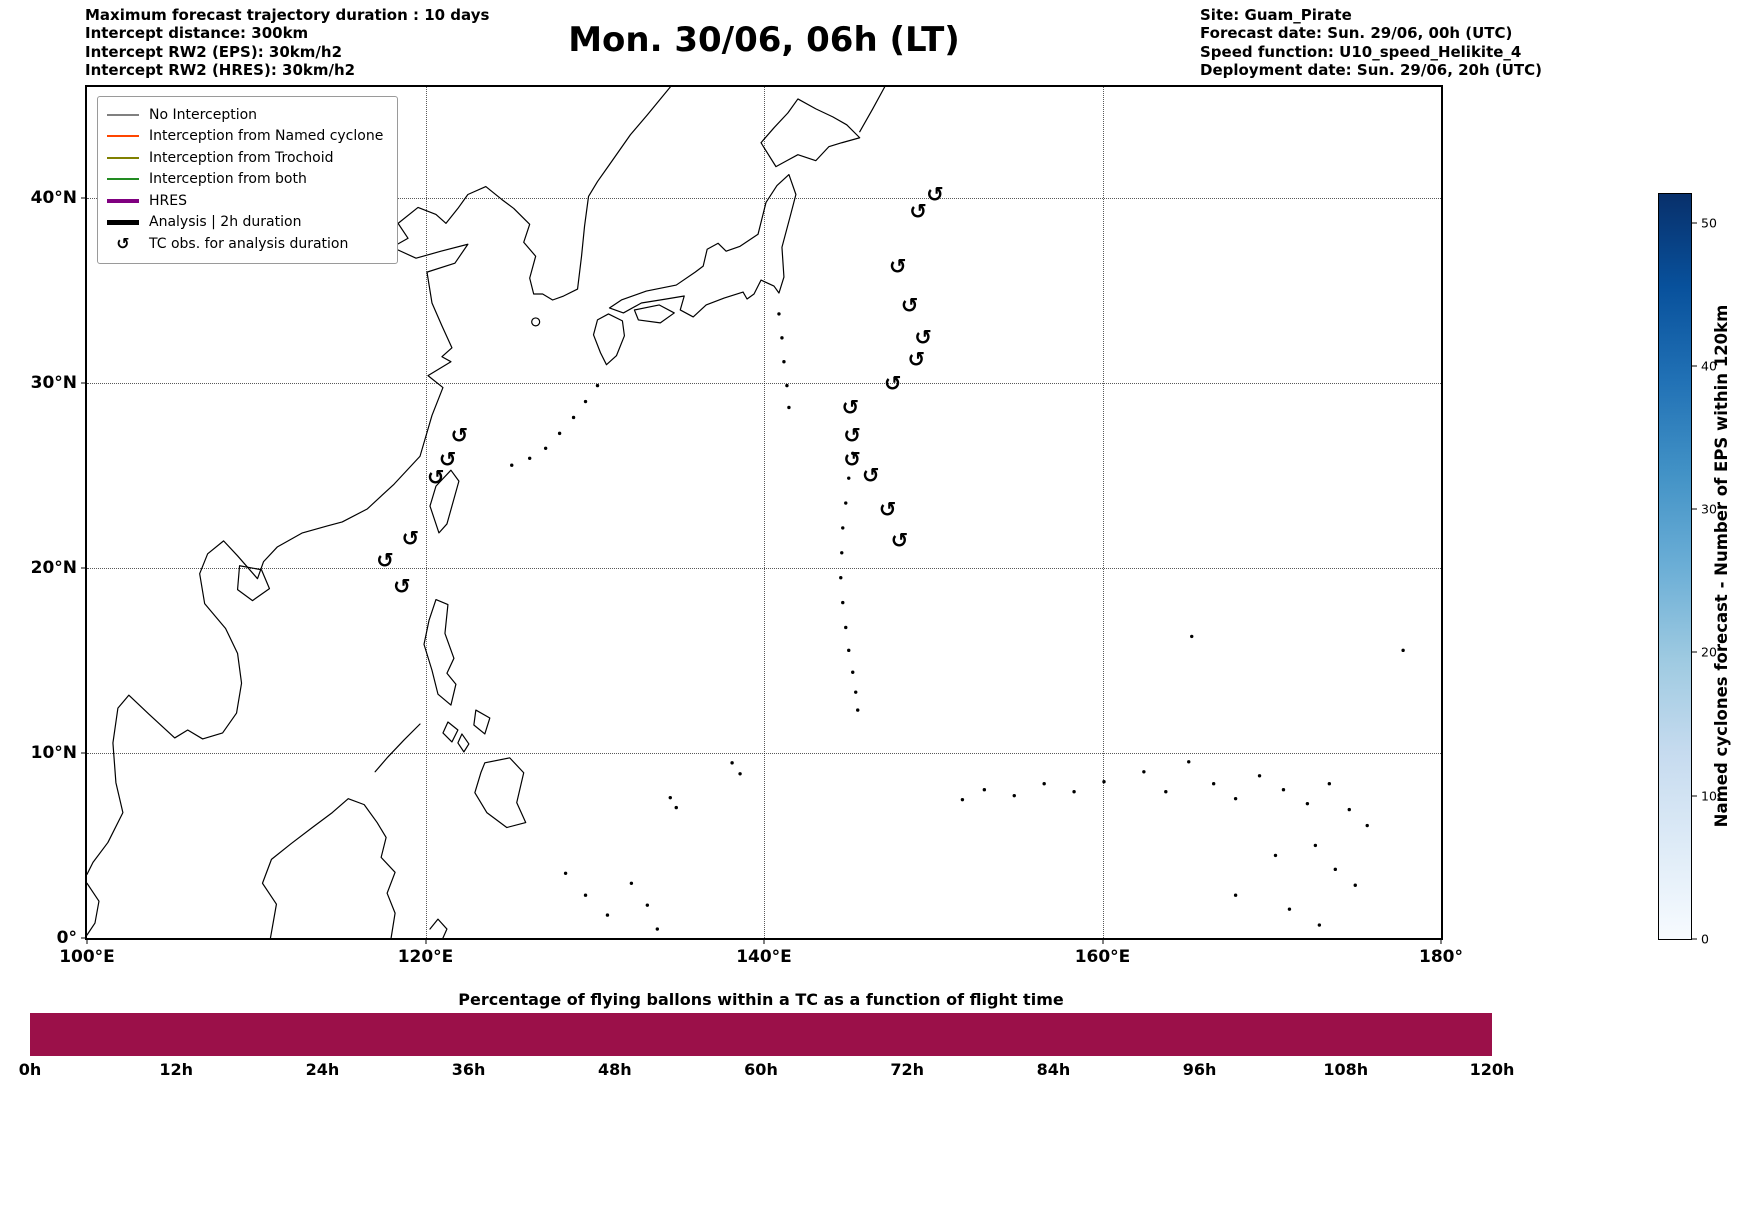 The width and height of the screenshot is (1748, 1213). Describe the element at coordinates (1371, 69) in the screenshot. I see `deployment-date-line: Deployment date: Sun. 29/06, 20h (UTC)` at that location.